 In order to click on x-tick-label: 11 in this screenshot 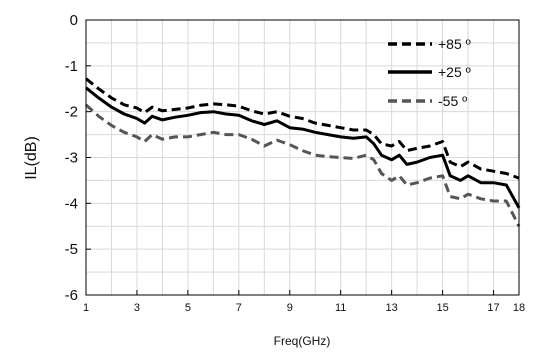, I will do `click(340, 308)`.